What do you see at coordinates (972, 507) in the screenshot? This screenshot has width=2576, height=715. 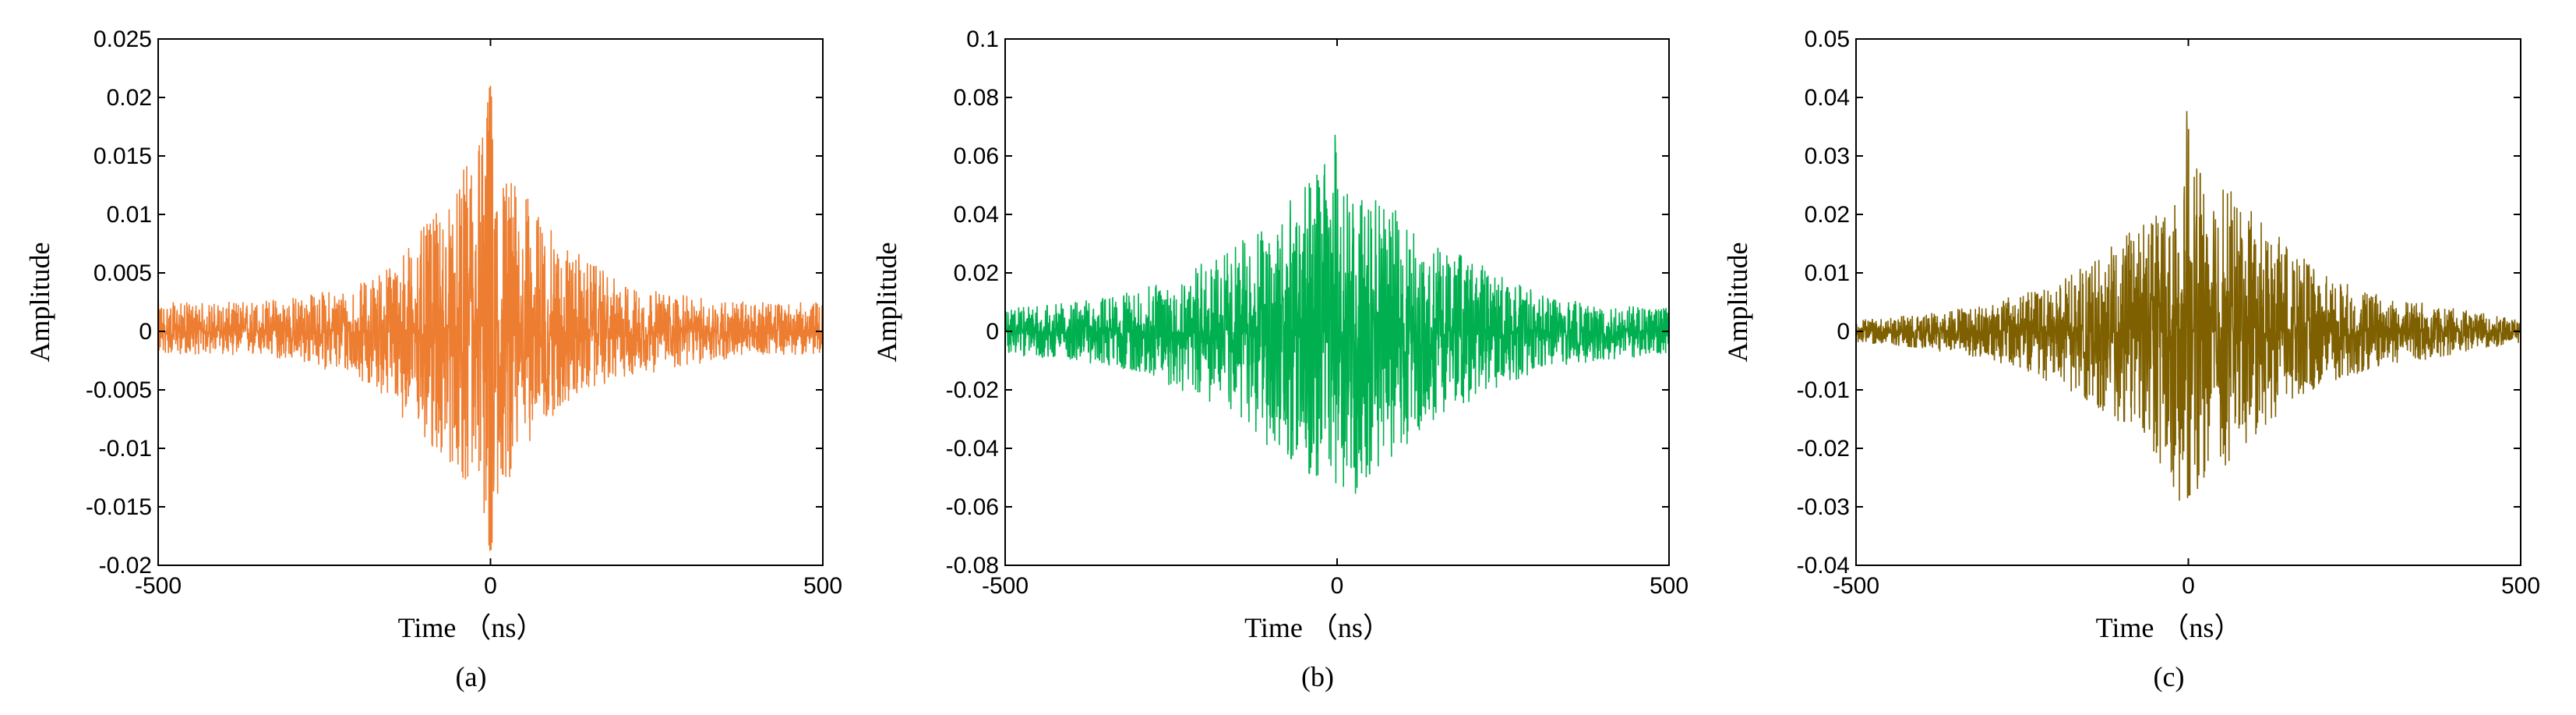 I see `y-tick-label: -0.06` at bounding box center [972, 507].